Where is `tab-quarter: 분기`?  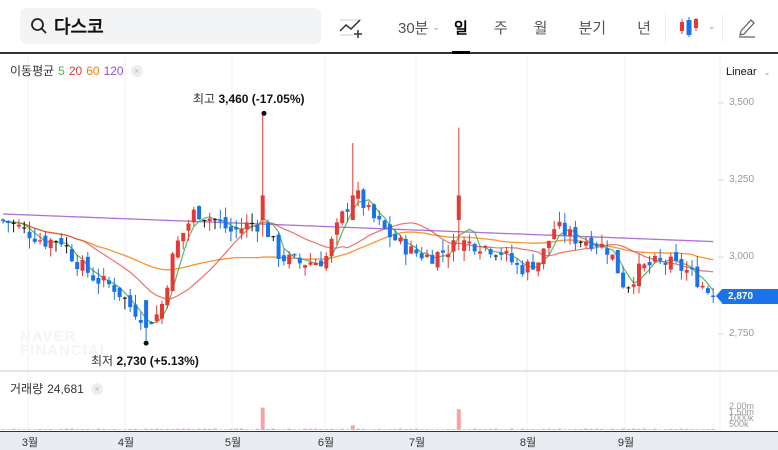 tab-quarter: 분기 is located at coordinates (592, 28).